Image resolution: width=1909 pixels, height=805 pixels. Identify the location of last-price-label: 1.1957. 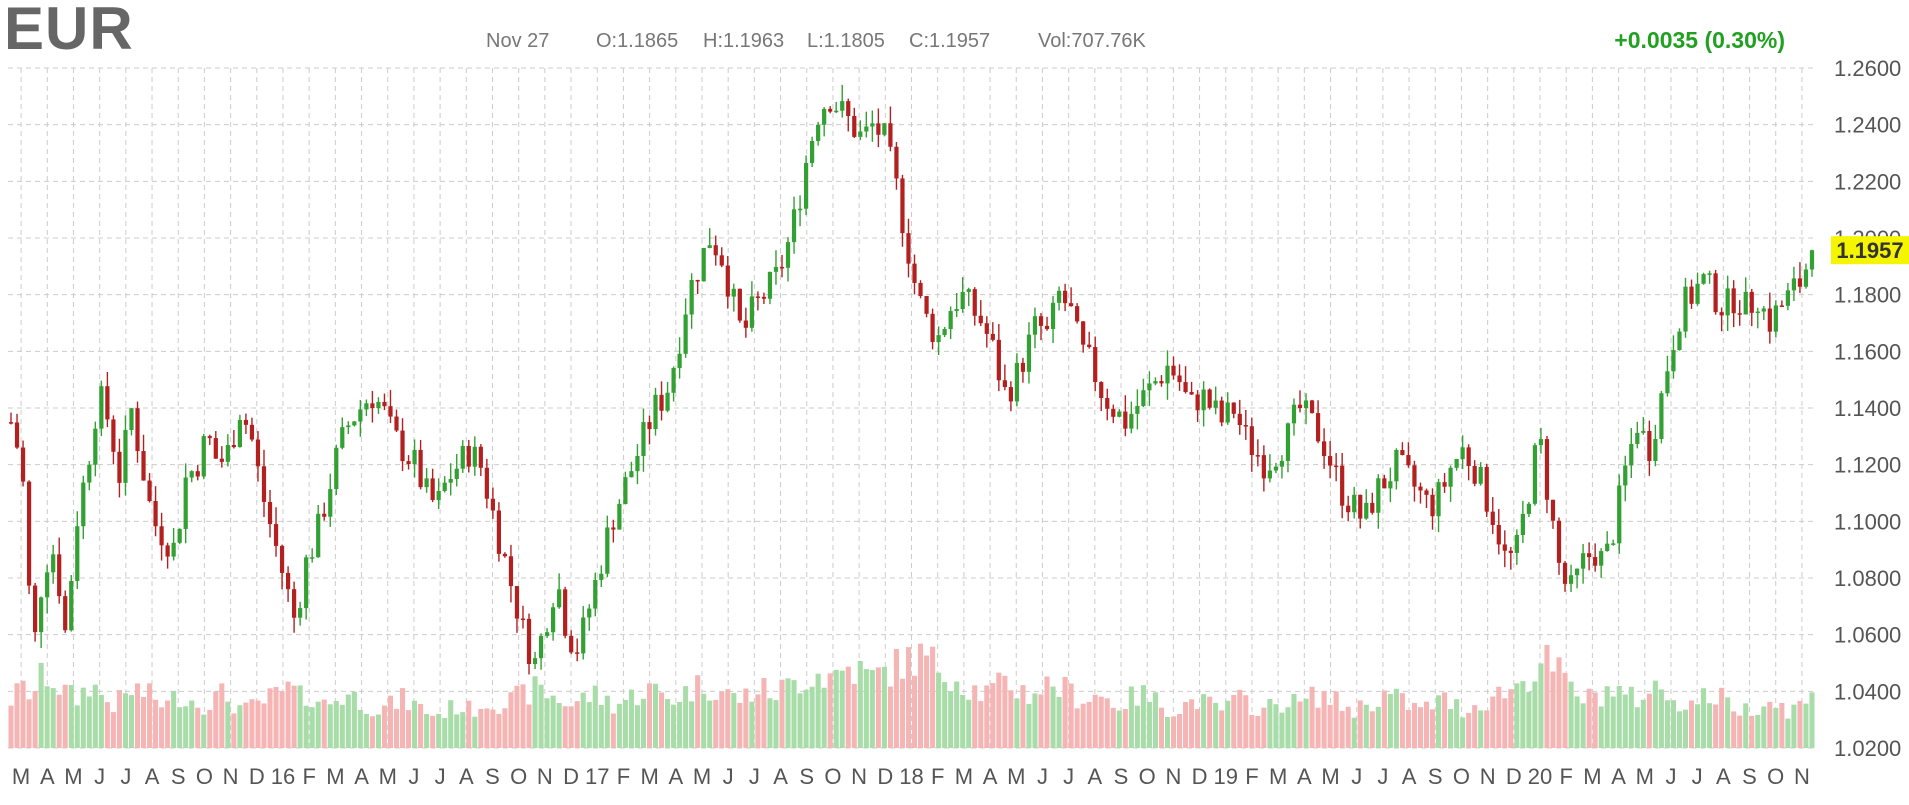
(1869, 250).